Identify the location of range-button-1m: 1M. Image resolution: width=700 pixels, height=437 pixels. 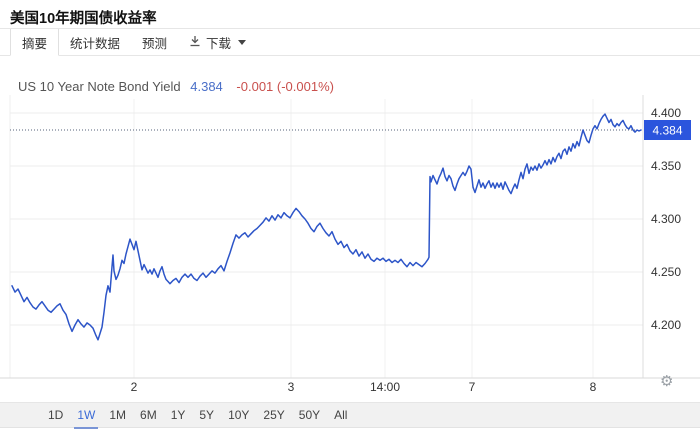
(117, 416).